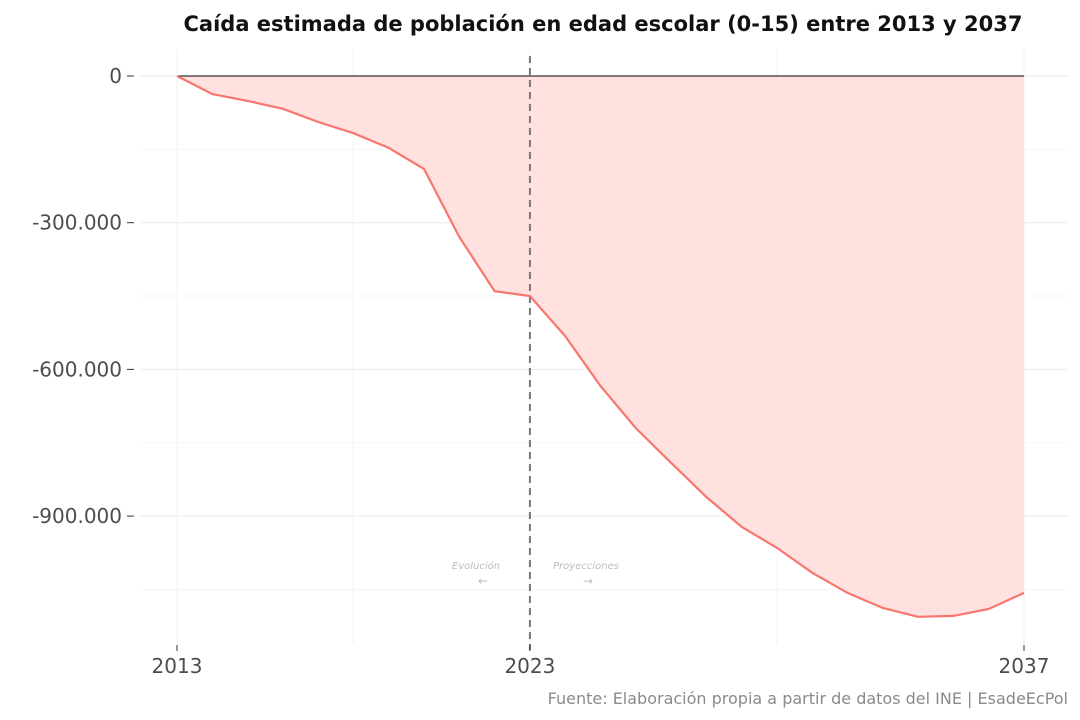 The image size is (1080, 720). I want to click on annotation-evolucion-arrow: ←, so click(483, 581).